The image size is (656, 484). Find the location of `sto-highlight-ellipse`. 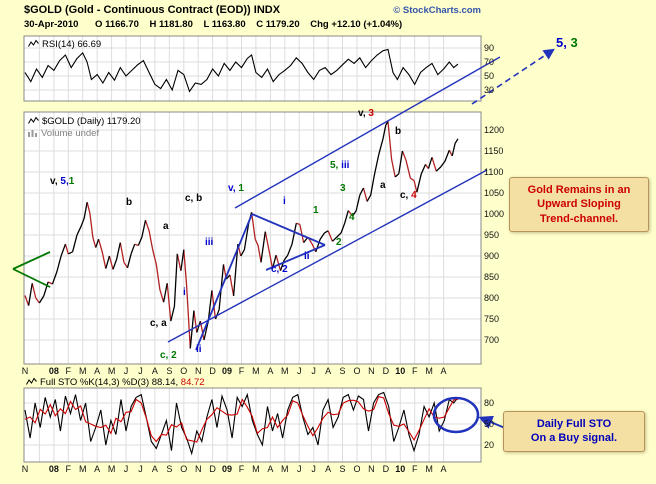

sto-highlight-ellipse is located at coordinates (456, 415).